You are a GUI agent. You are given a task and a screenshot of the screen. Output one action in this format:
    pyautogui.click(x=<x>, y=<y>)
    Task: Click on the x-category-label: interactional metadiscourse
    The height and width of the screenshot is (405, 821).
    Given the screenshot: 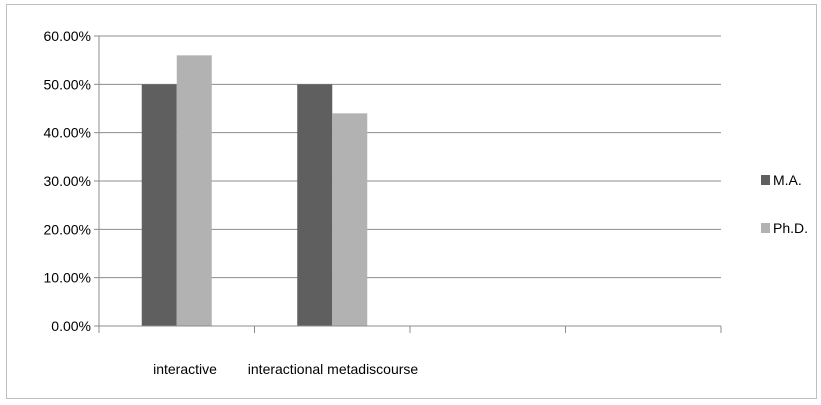 What is the action you would take?
    pyautogui.click(x=333, y=369)
    